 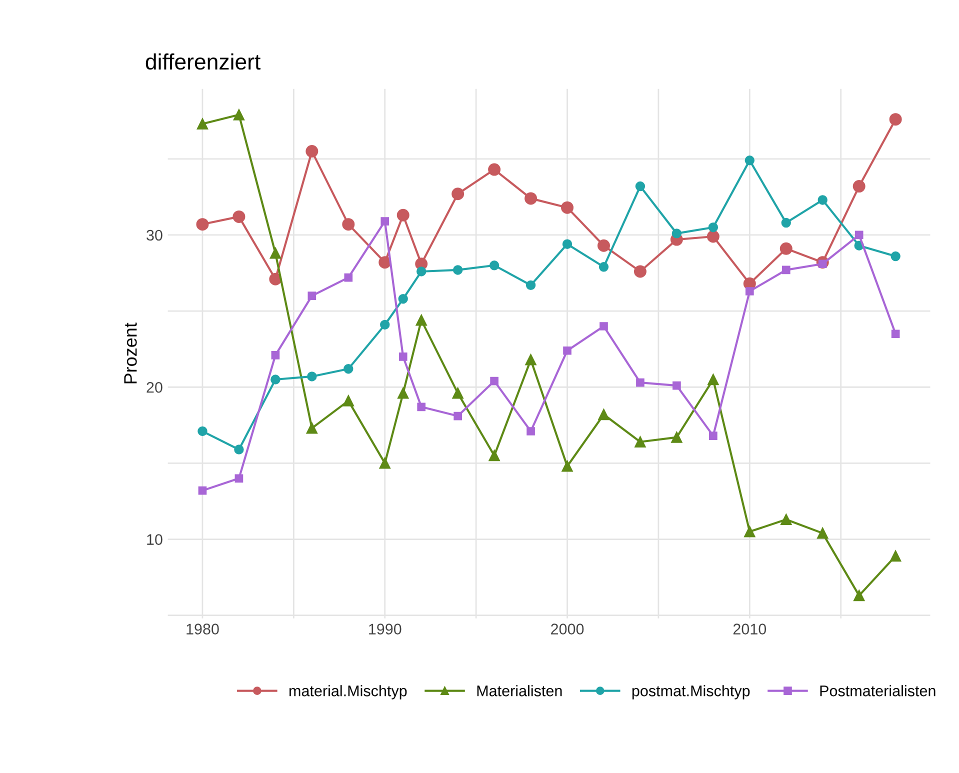 I want to click on y-tick-label: 10, so click(x=154, y=539).